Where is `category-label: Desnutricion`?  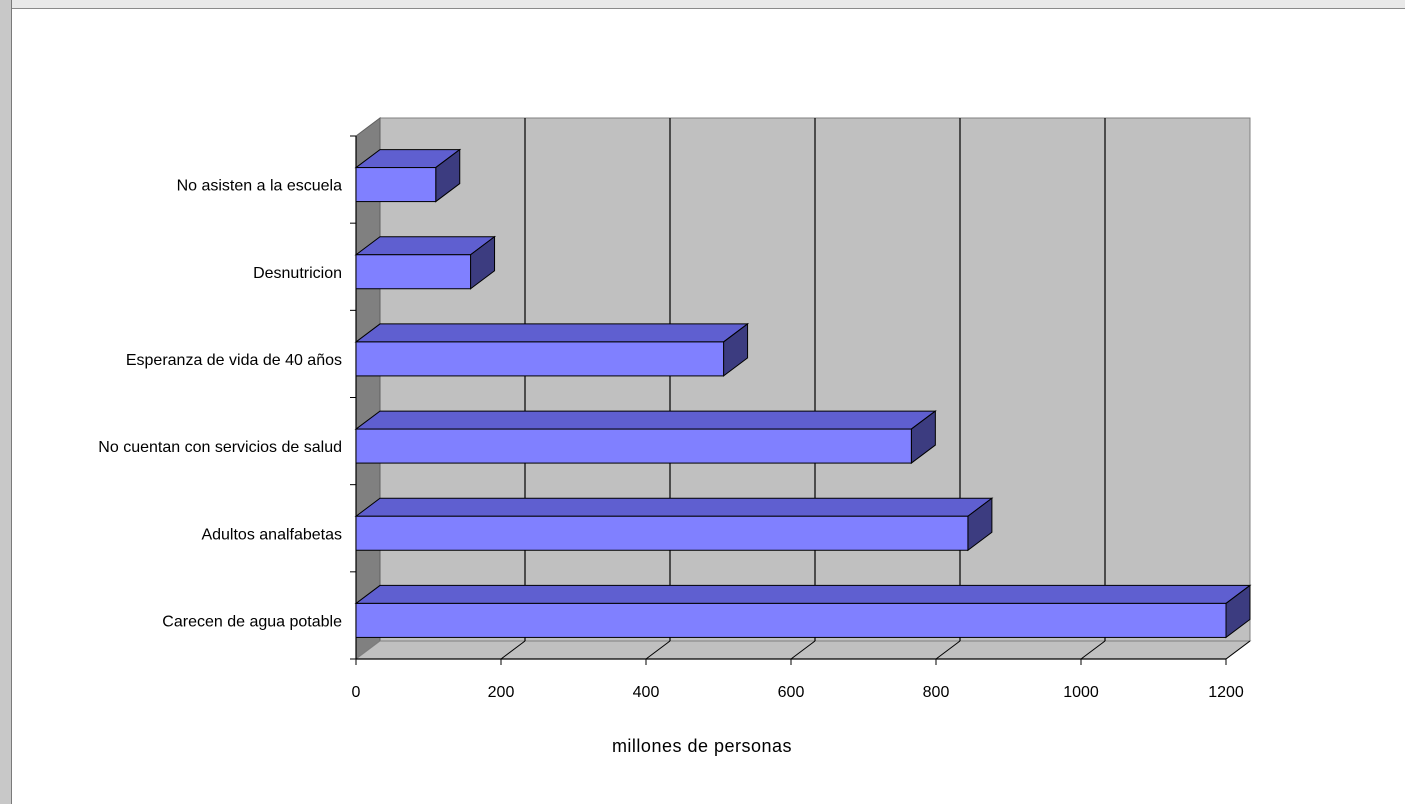
category-label: Desnutricion is located at coordinates (297, 273).